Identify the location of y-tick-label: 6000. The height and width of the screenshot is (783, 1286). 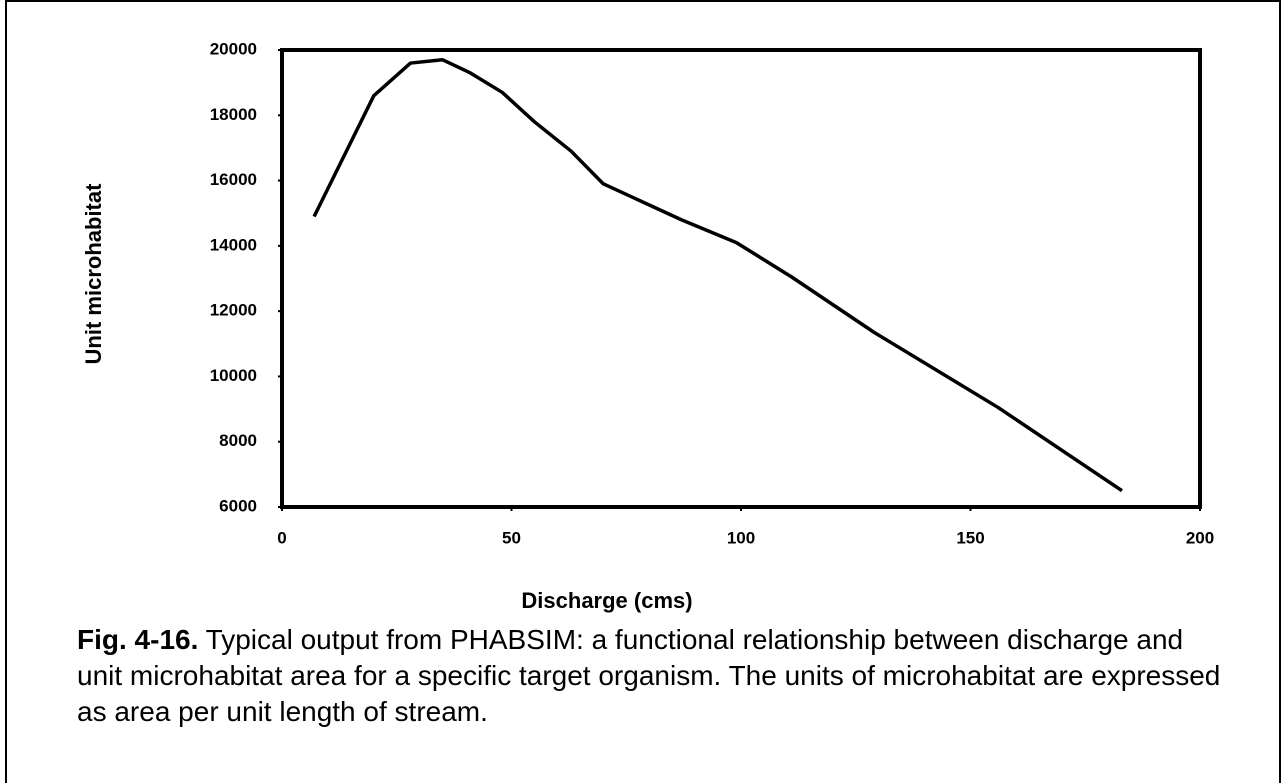
(238, 505).